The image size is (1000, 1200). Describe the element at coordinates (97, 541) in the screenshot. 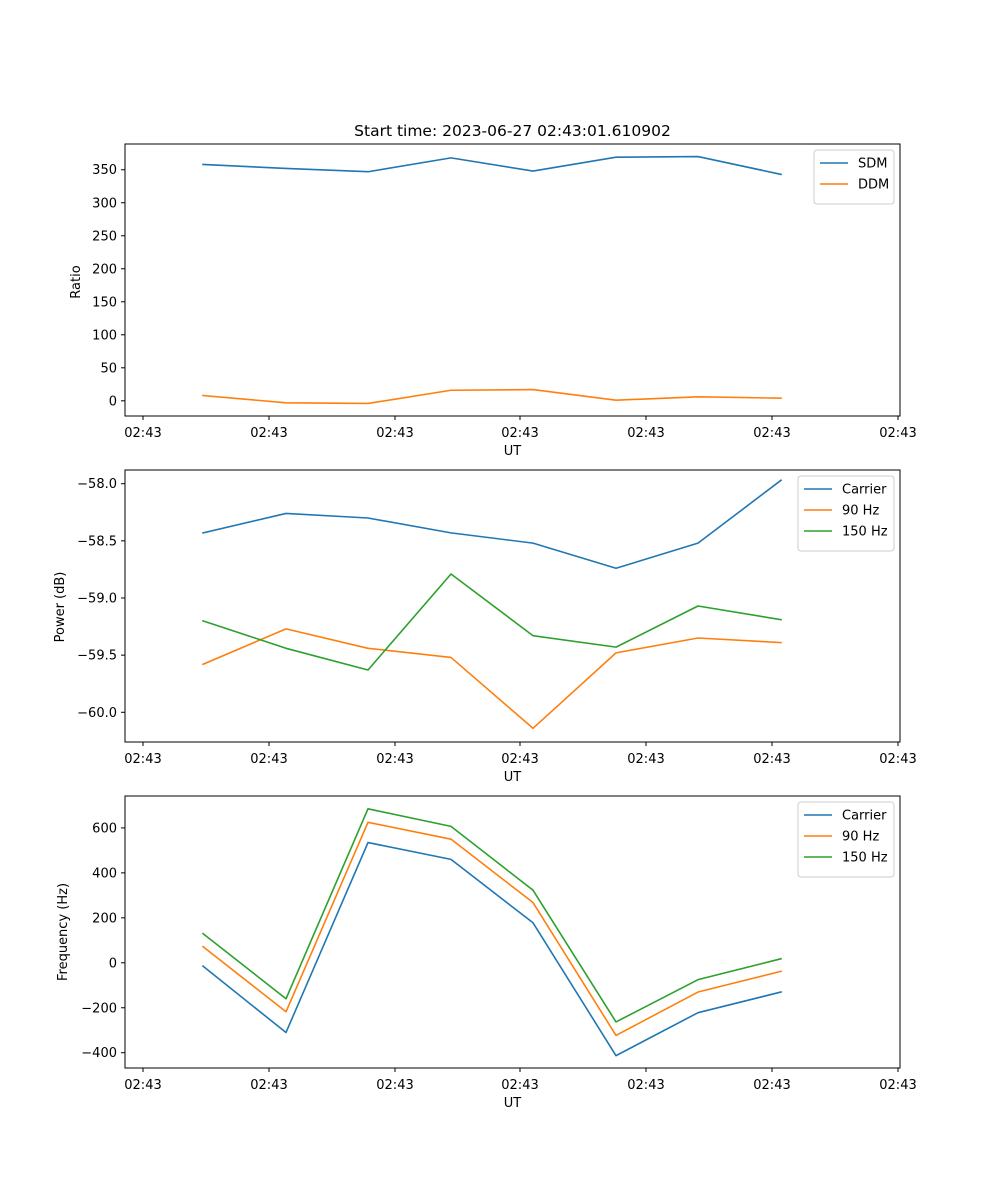

I see `power-panel-y-tick-label: −58.5` at that location.